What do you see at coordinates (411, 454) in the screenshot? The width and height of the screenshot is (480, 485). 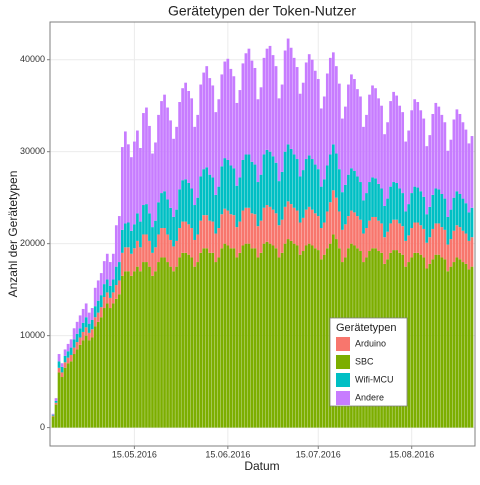 I see `x-tick-label: 15.08.2016` at bounding box center [411, 454].